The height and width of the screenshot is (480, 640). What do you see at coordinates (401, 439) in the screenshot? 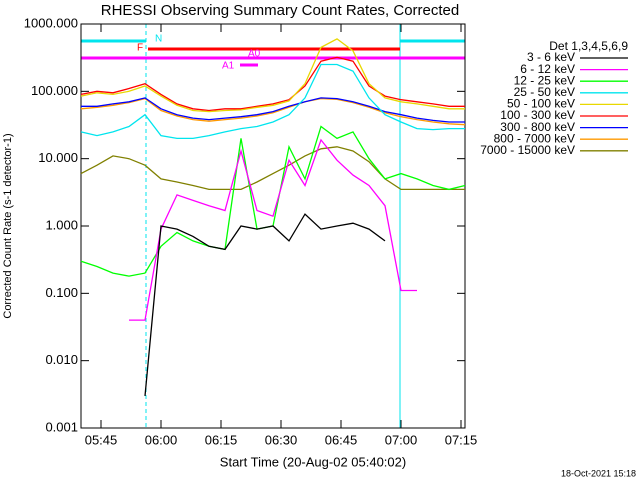
I see `x-tick-label: 07:00` at bounding box center [401, 439].